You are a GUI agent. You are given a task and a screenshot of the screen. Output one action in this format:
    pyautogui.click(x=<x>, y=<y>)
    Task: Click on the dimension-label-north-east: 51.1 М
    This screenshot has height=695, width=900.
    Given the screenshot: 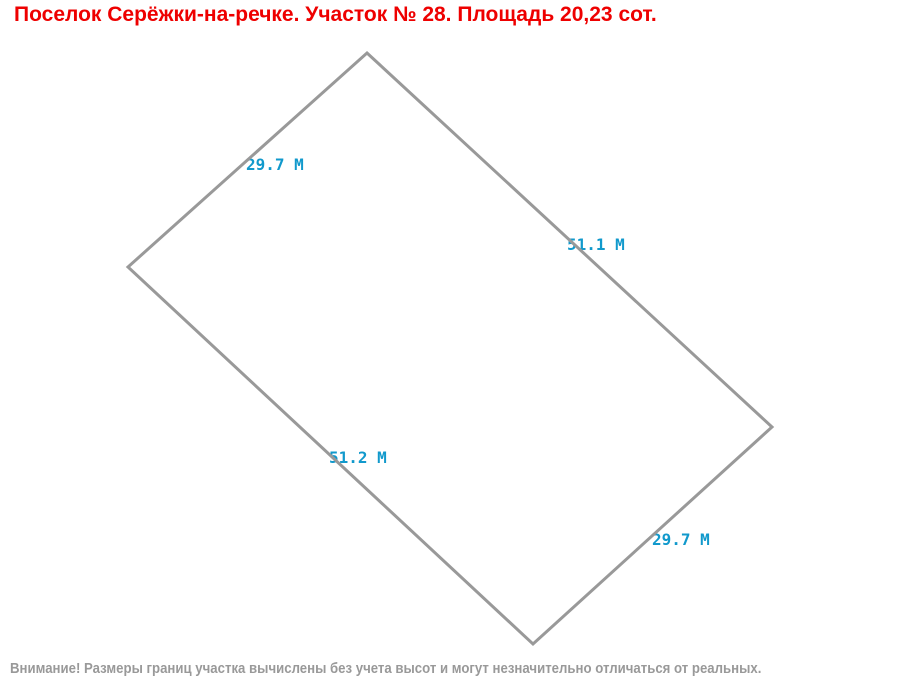 What is the action you would take?
    pyautogui.click(x=596, y=244)
    